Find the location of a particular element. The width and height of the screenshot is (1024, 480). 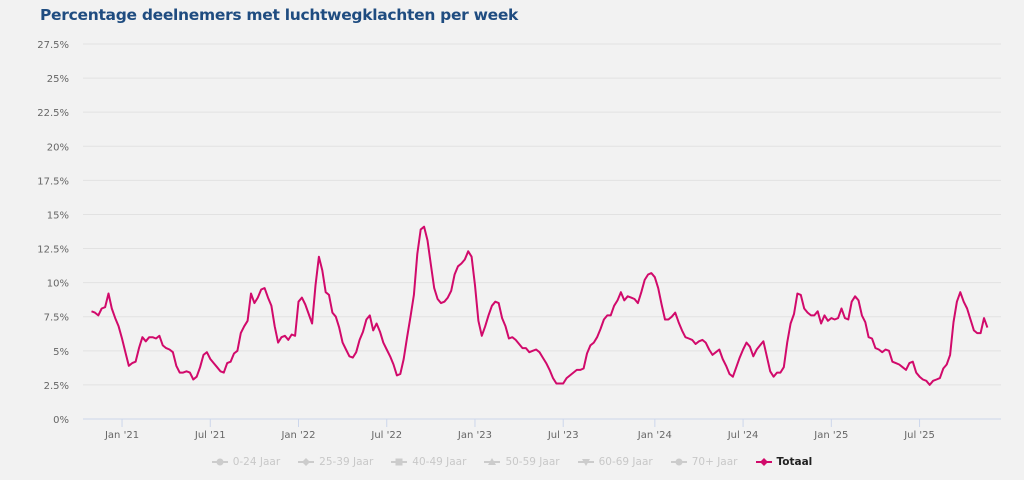

legend-item: 50-59 Jaar is located at coordinates (522, 462).